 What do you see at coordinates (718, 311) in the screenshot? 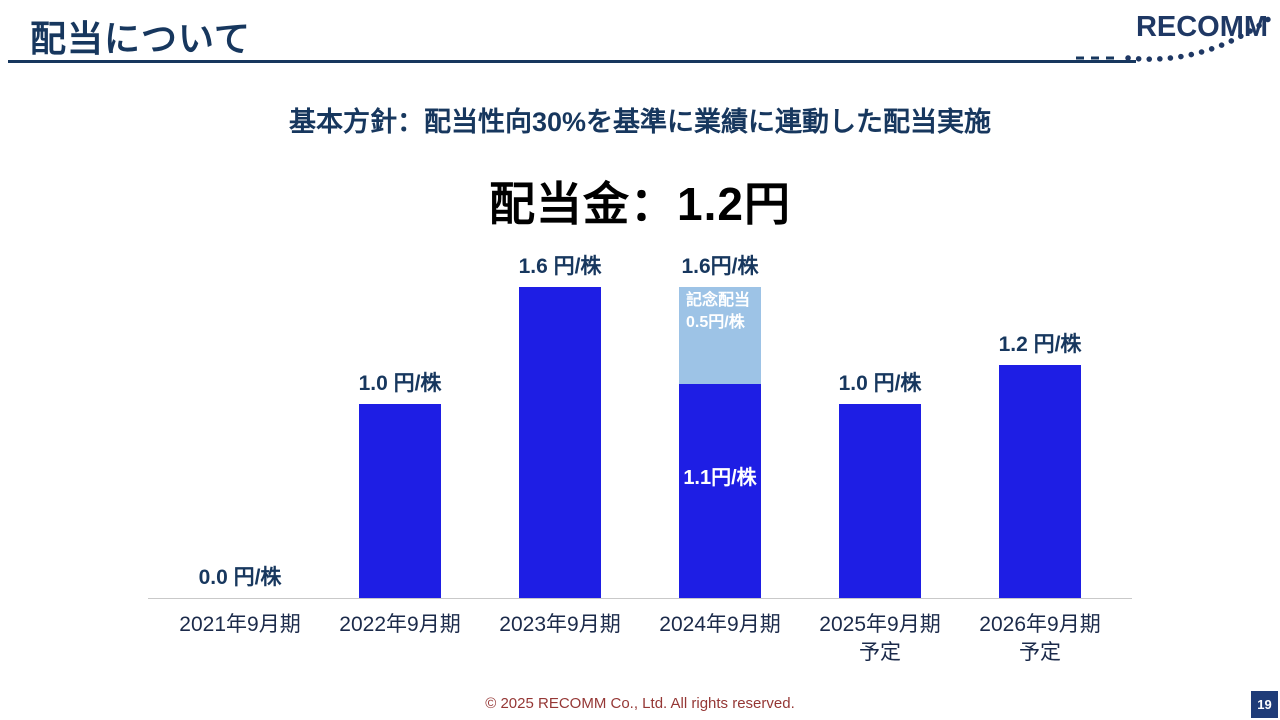
I see `segment-label: 記念配当 0.5円/株` at bounding box center [718, 311].